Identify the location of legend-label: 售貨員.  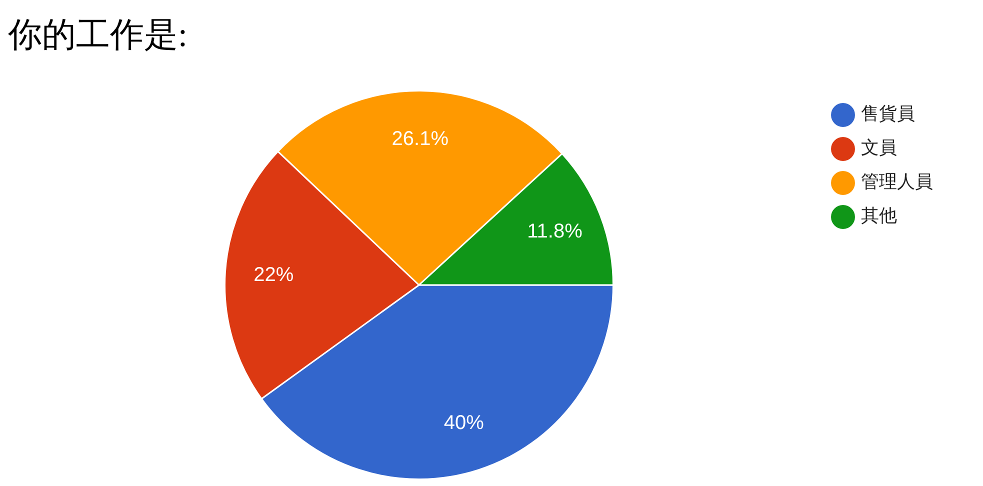
(888, 114).